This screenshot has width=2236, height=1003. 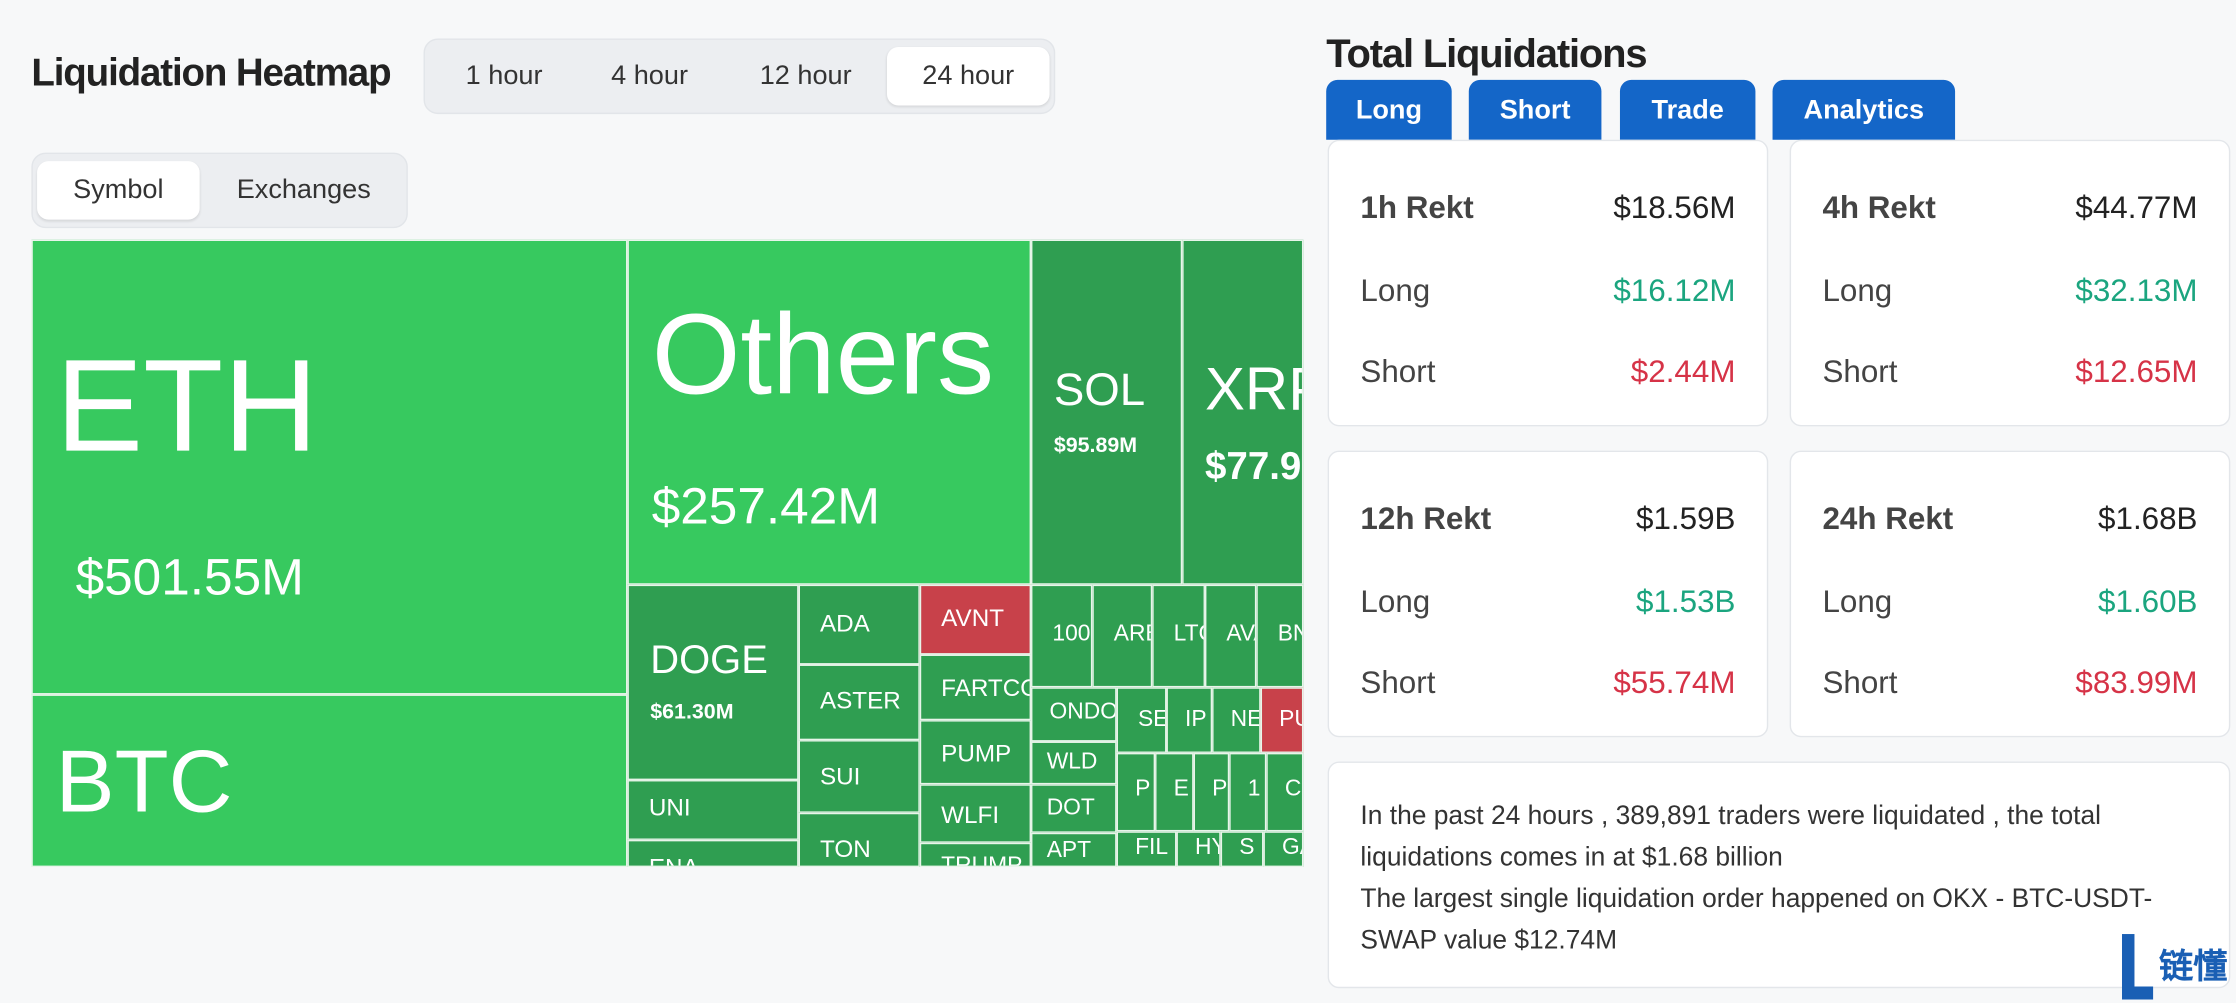 What do you see at coordinates (2136, 371) in the screenshot?
I see `short-value: $12.65M` at bounding box center [2136, 371].